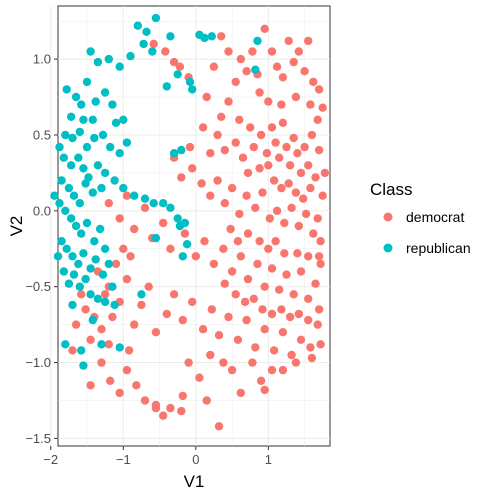  I want to click on legend: Class democrat republican, so click(420, 218).